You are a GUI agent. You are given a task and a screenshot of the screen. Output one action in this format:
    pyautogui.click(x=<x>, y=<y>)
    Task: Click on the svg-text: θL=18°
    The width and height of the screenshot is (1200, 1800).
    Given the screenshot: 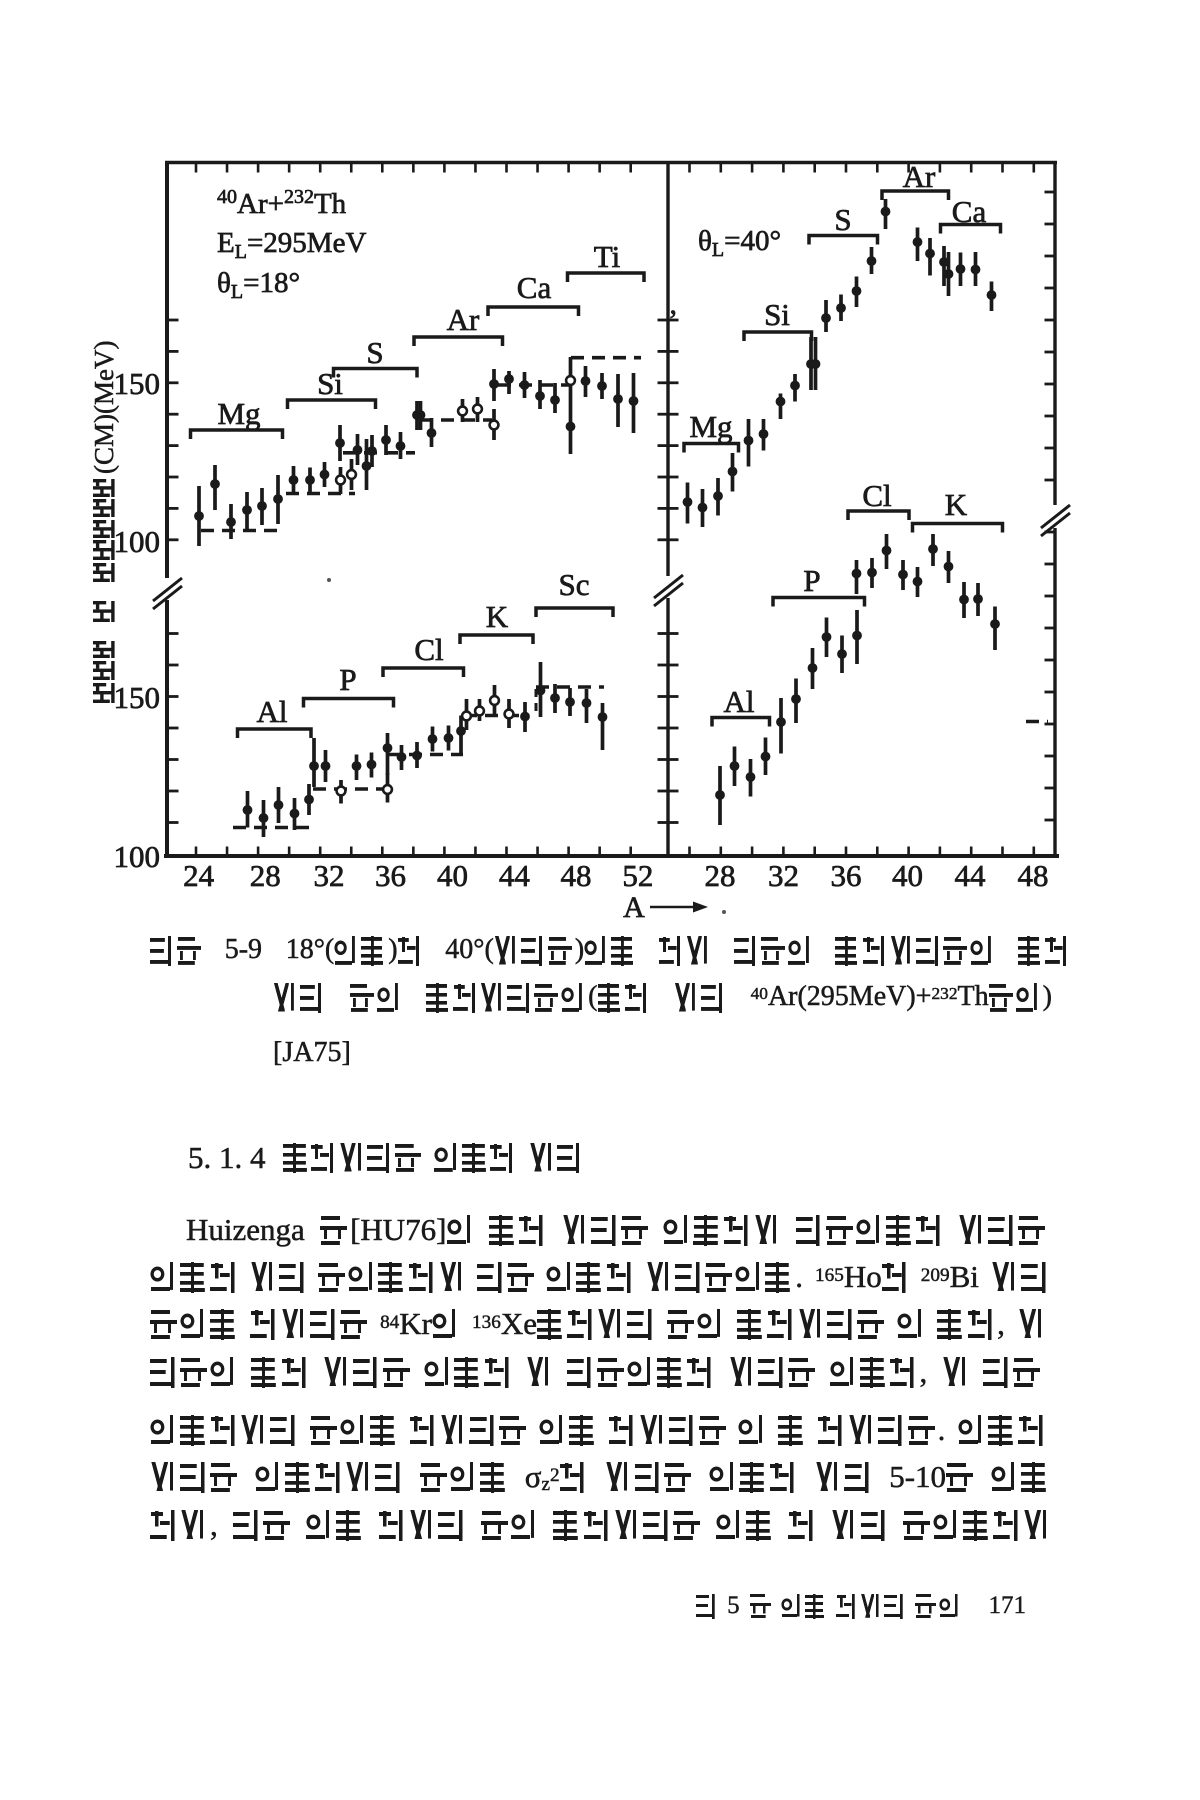 What is the action you would take?
    pyautogui.click(x=258, y=285)
    